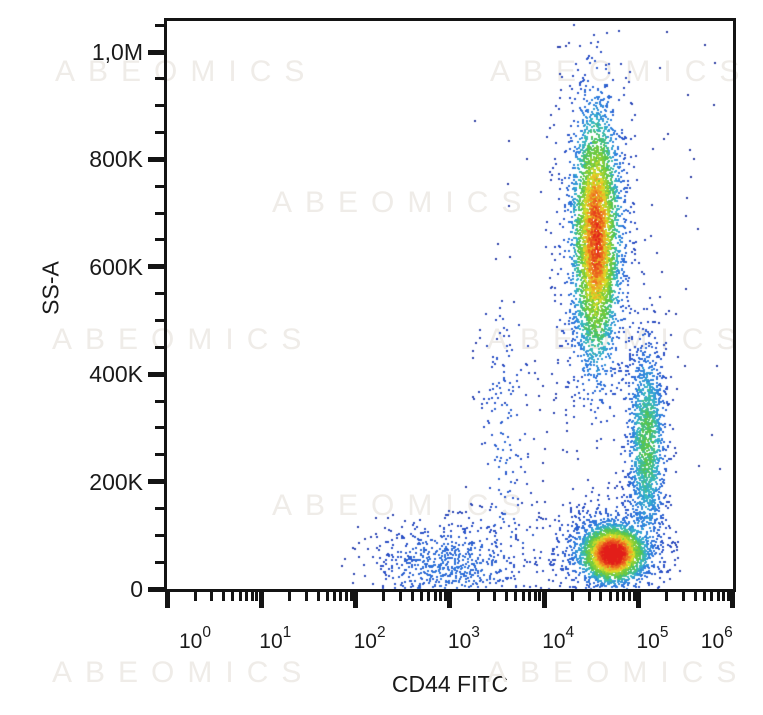 This screenshot has height=715, width=763. I want to click on y-tick-label: 800K, so click(116, 159).